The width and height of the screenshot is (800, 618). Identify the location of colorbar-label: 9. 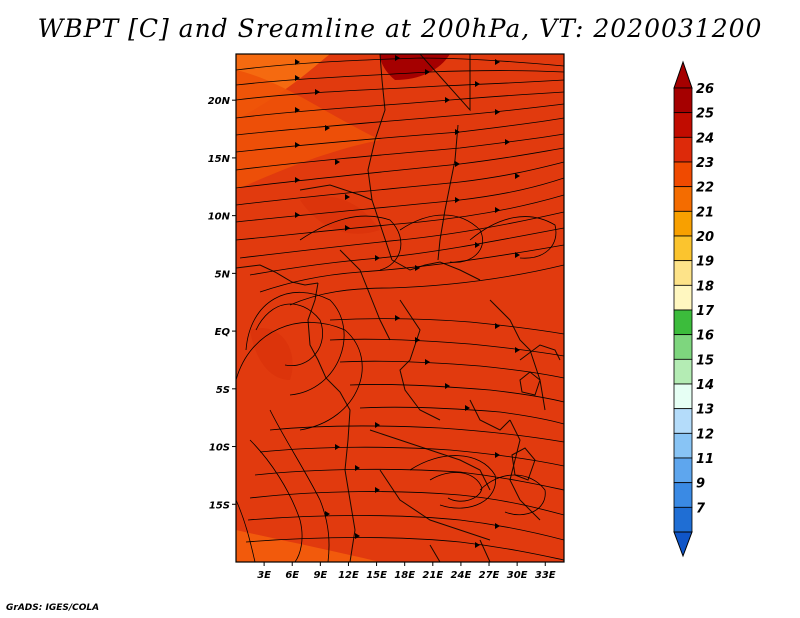
(700, 484).